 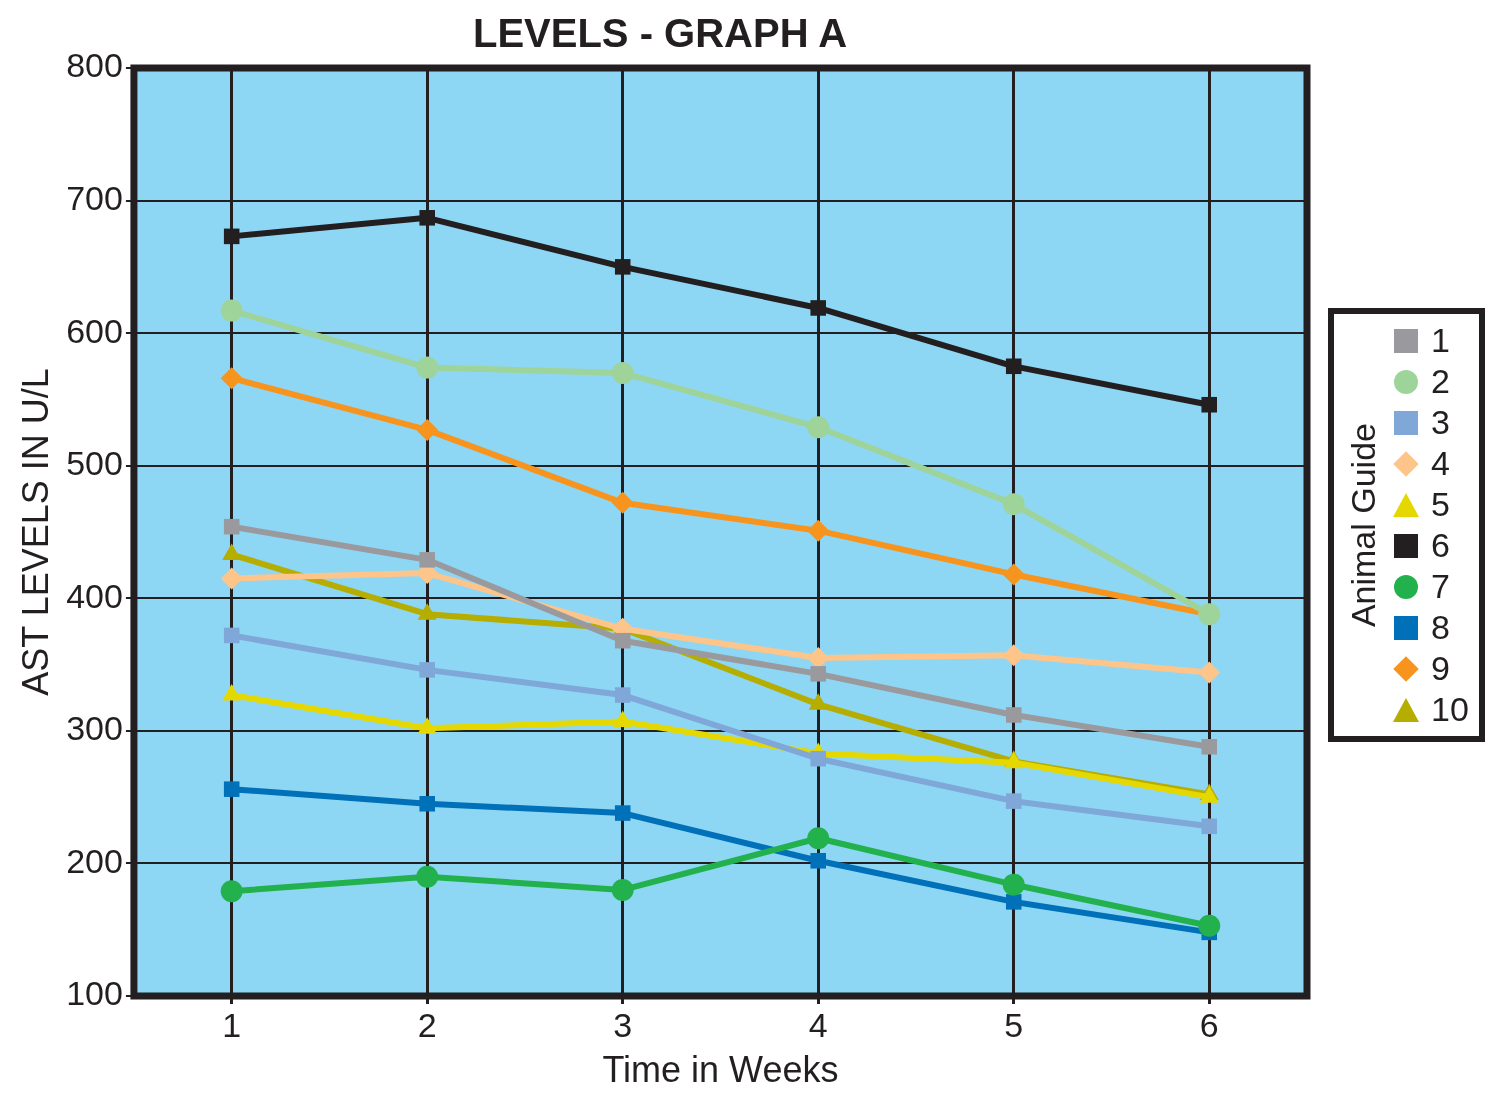 What do you see at coordinates (1440, 422) in the screenshot?
I see `legend-label: 3` at bounding box center [1440, 422].